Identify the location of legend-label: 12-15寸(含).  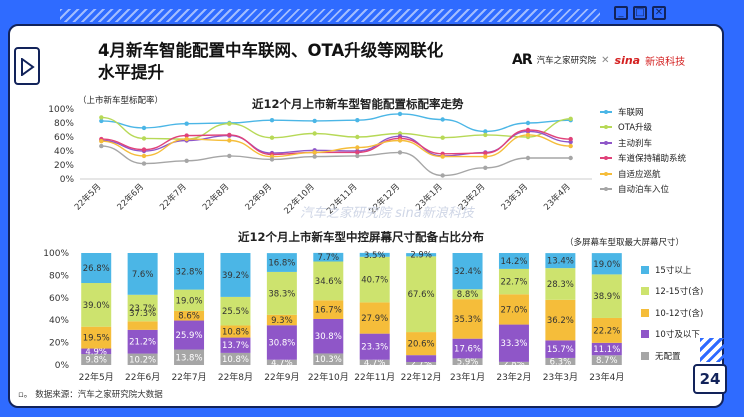
(679, 292).